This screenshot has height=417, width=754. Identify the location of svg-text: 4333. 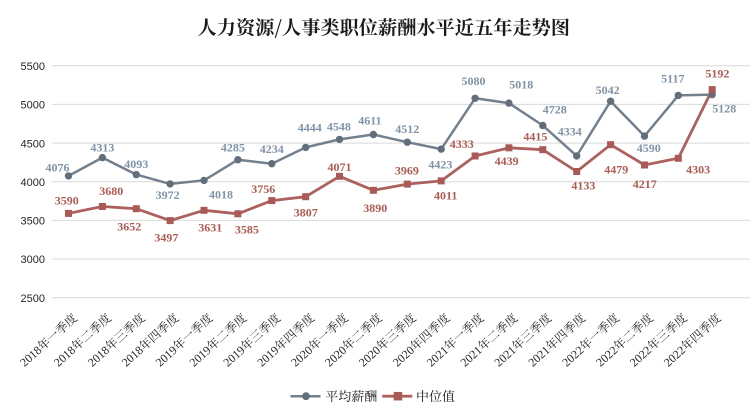
(462, 144).